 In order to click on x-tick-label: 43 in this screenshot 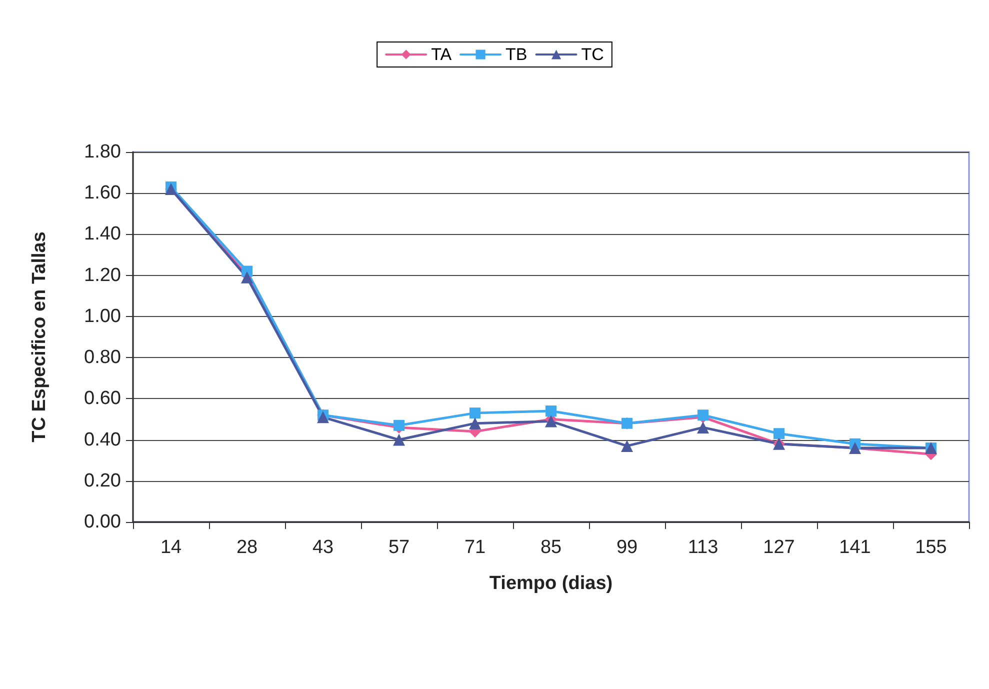, I will do `click(323, 547)`.